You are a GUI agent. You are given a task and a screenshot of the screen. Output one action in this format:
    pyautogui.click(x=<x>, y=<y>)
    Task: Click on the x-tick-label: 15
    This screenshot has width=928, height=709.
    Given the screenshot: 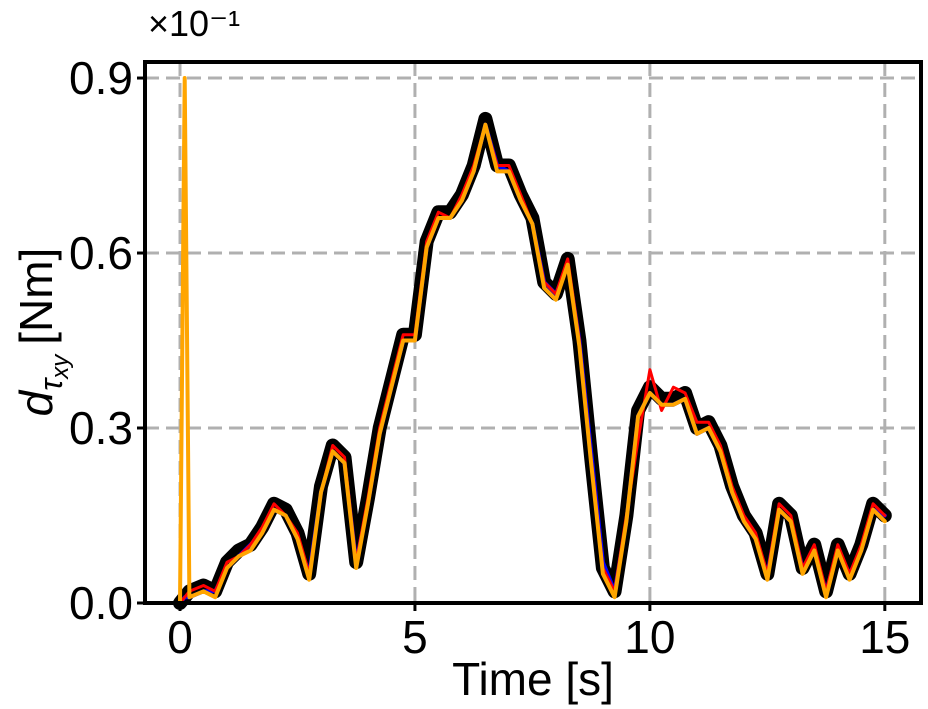 What is the action you would take?
    pyautogui.click(x=884, y=637)
    